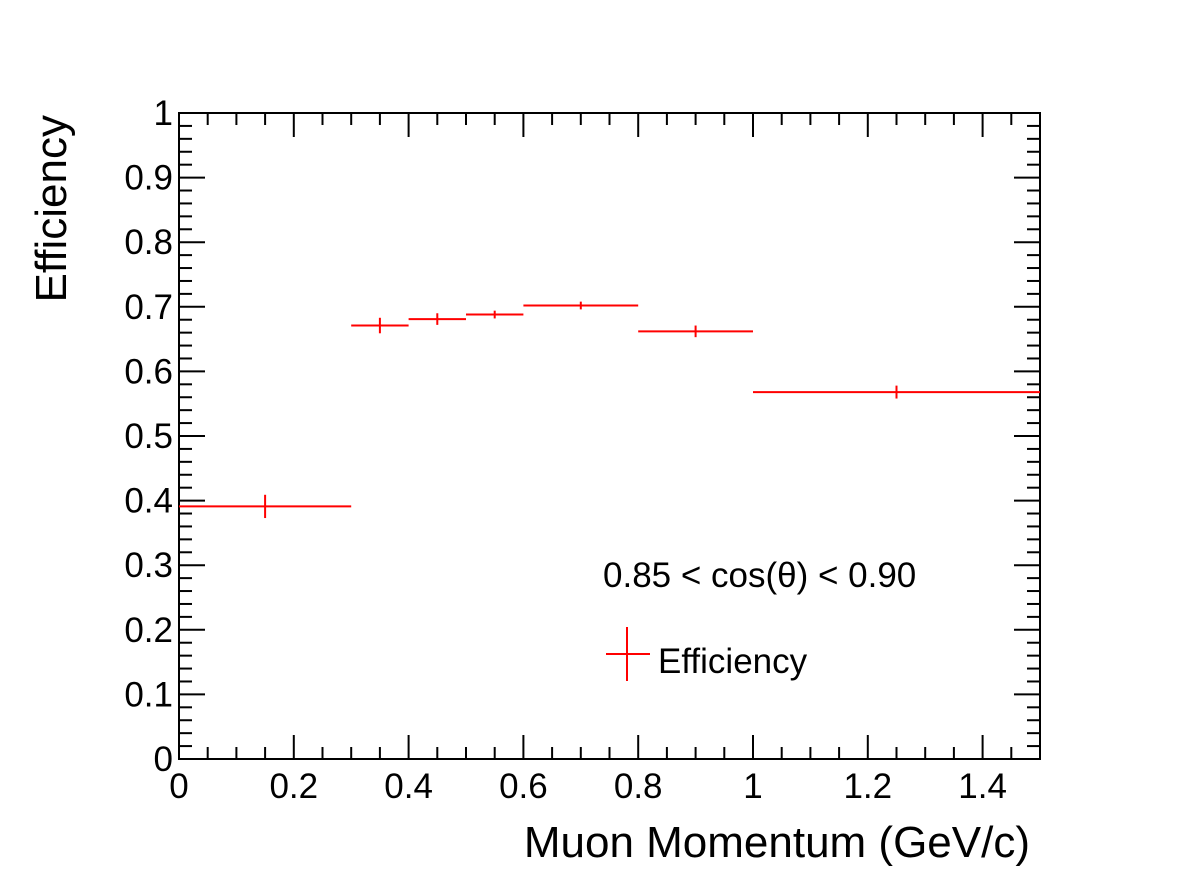  Describe the element at coordinates (293, 786) in the screenshot. I see `x-tick-label: 0.2` at that location.